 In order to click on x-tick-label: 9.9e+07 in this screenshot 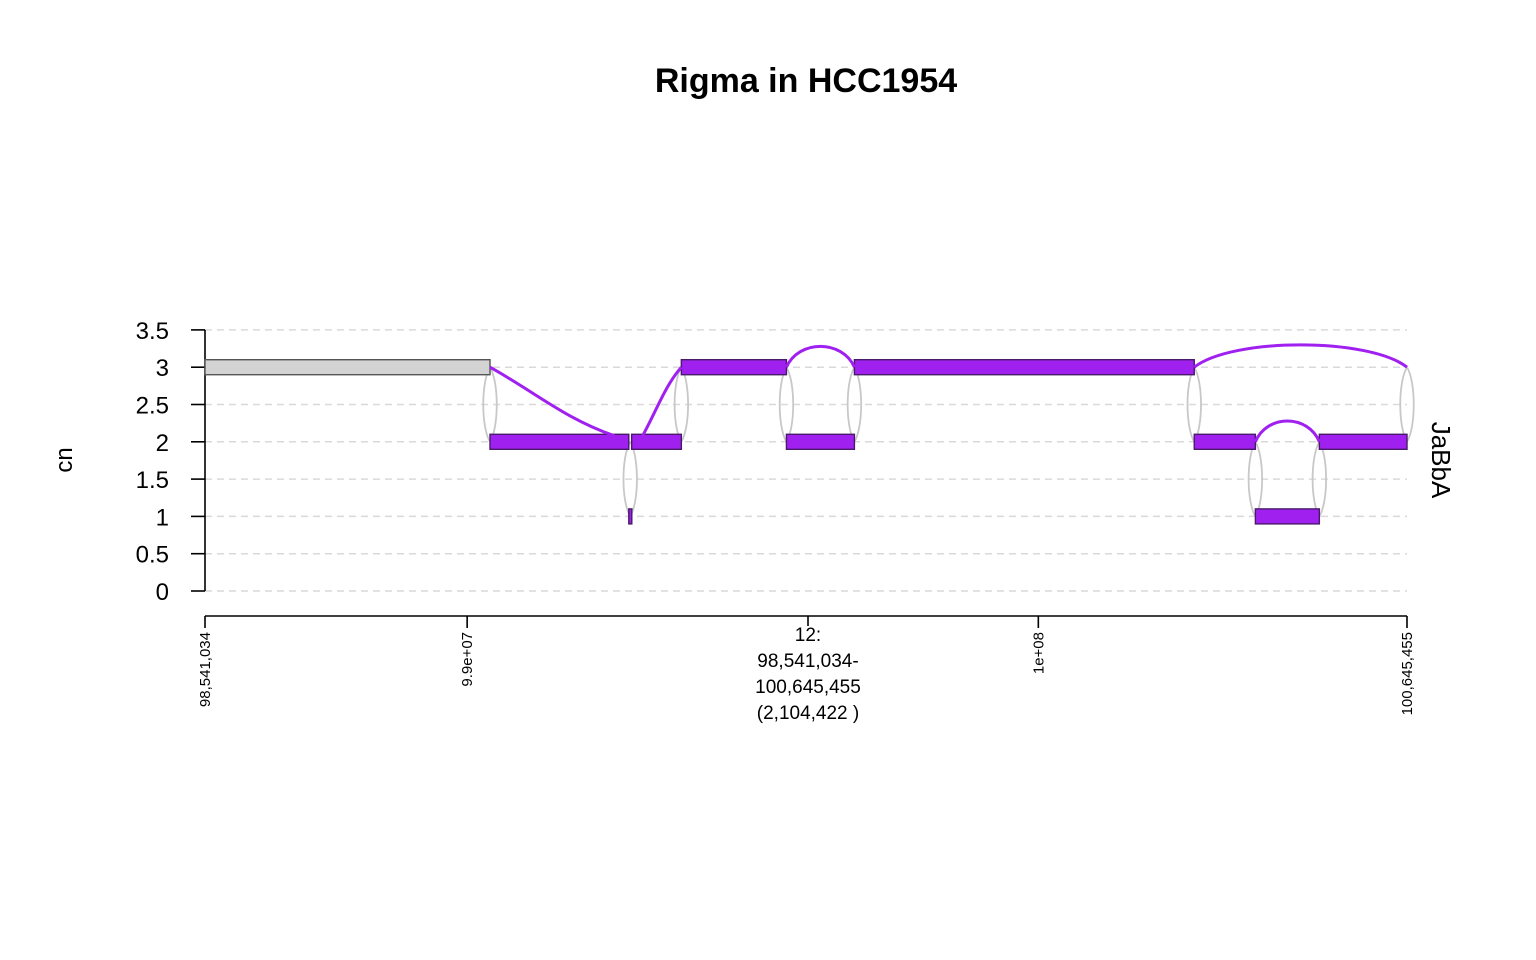, I will do `click(467, 659)`.